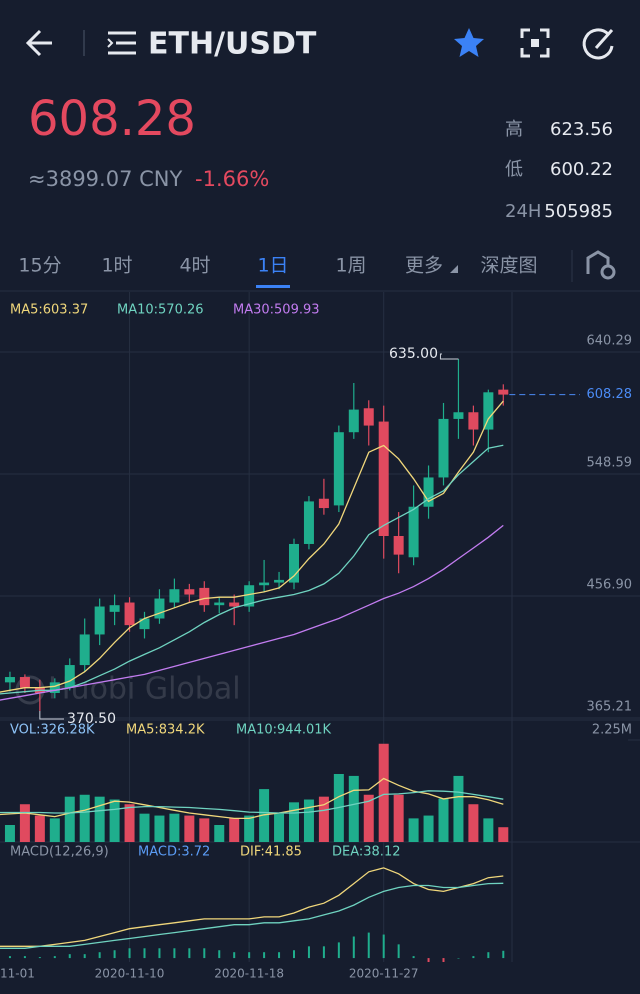  I want to click on favorite-star, so click(469, 42).